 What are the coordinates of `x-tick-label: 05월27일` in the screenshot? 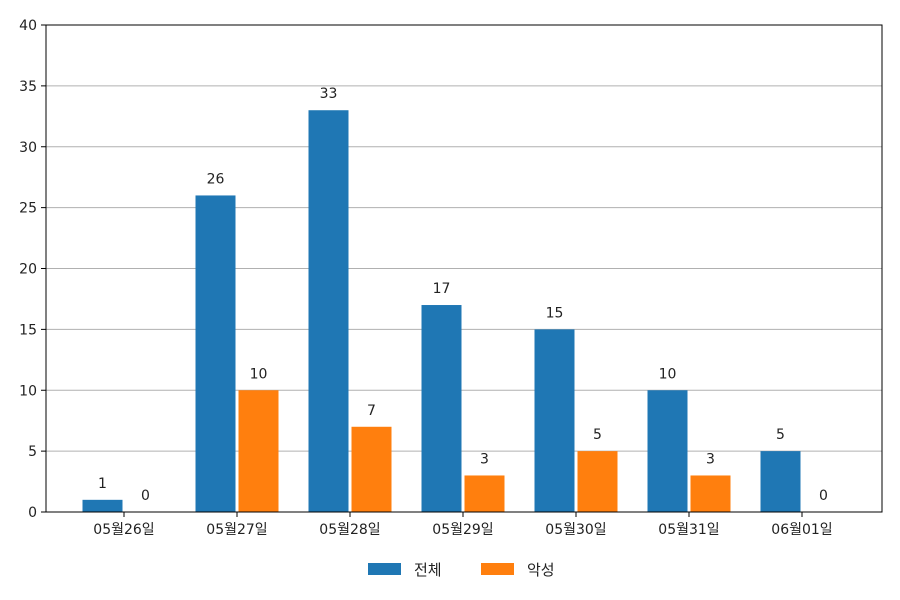 It's located at (236, 530).